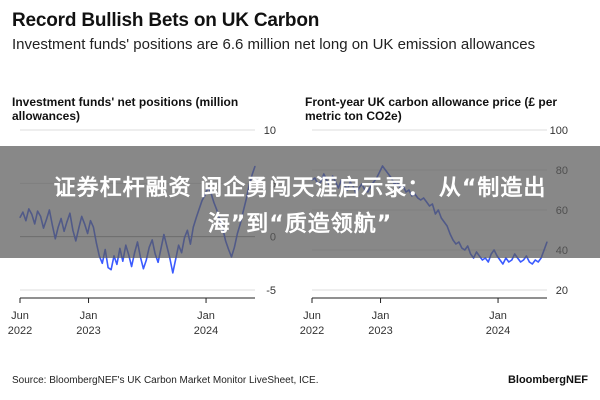 This screenshot has width=600, height=400. Describe the element at coordinates (88, 331) in the screenshot. I see `left-xtick-label-1-1: 2023` at that location.